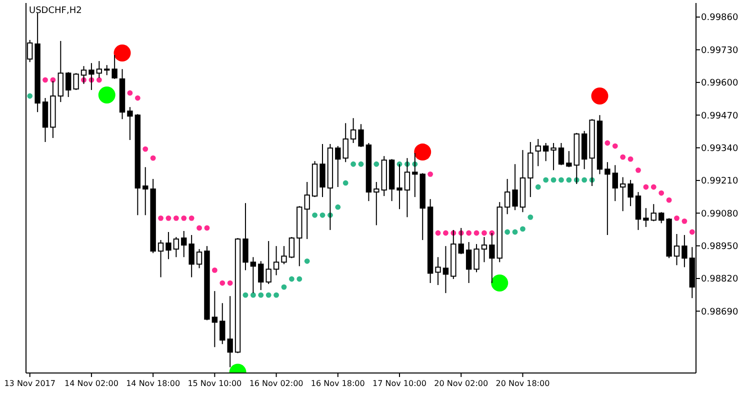 The width and height of the screenshot is (750, 394). Describe the element at coordinates (719, 149) in the screenshot. I see `y-tick-label: 0.99340` at that location.